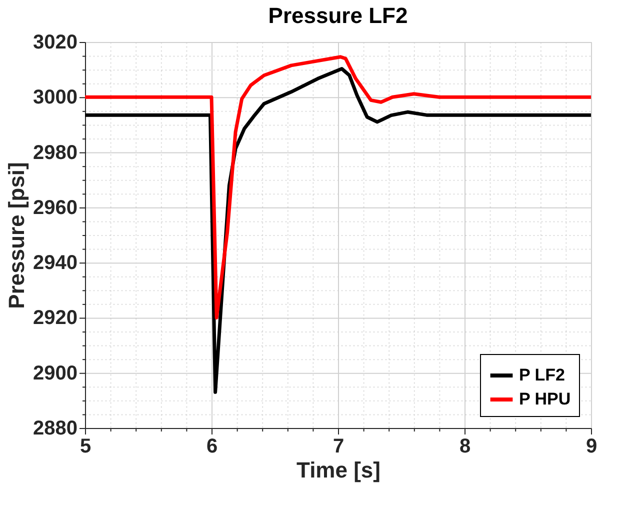  Describe the element at coordinates (338, 15) in the screenshot. I see `chart-title: Pressure LF2` at that location.